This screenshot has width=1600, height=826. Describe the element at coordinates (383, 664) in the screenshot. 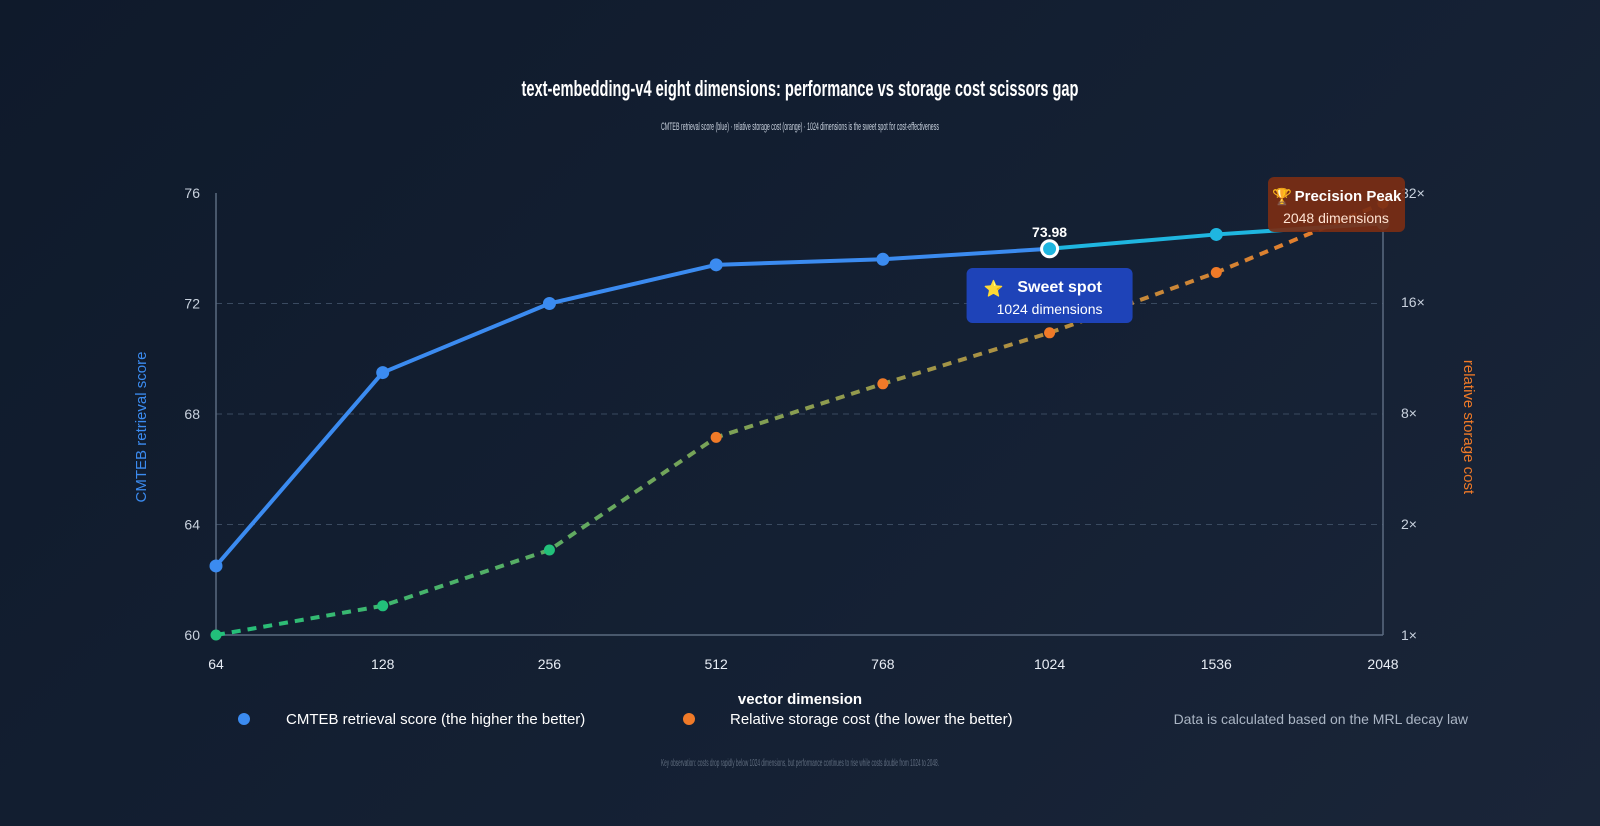

I see `x-tick-label: 128` at that location.